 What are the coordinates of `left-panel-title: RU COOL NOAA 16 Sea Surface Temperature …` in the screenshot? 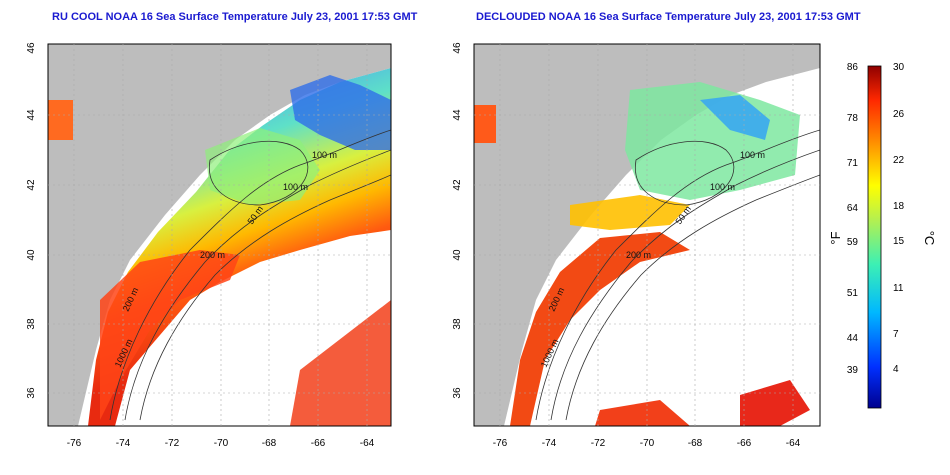 It's located at (235, 17).